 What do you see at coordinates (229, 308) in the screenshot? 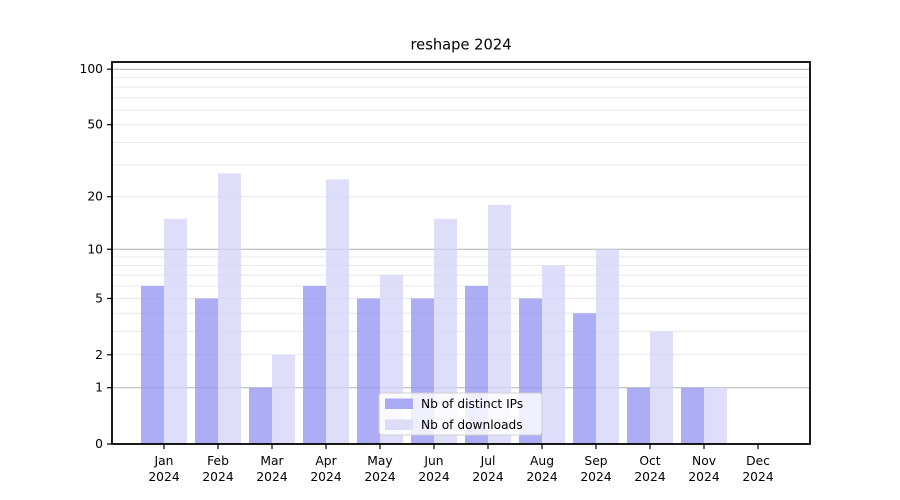
I see `bar-downloads-feb` at bounding box center [229, 308].